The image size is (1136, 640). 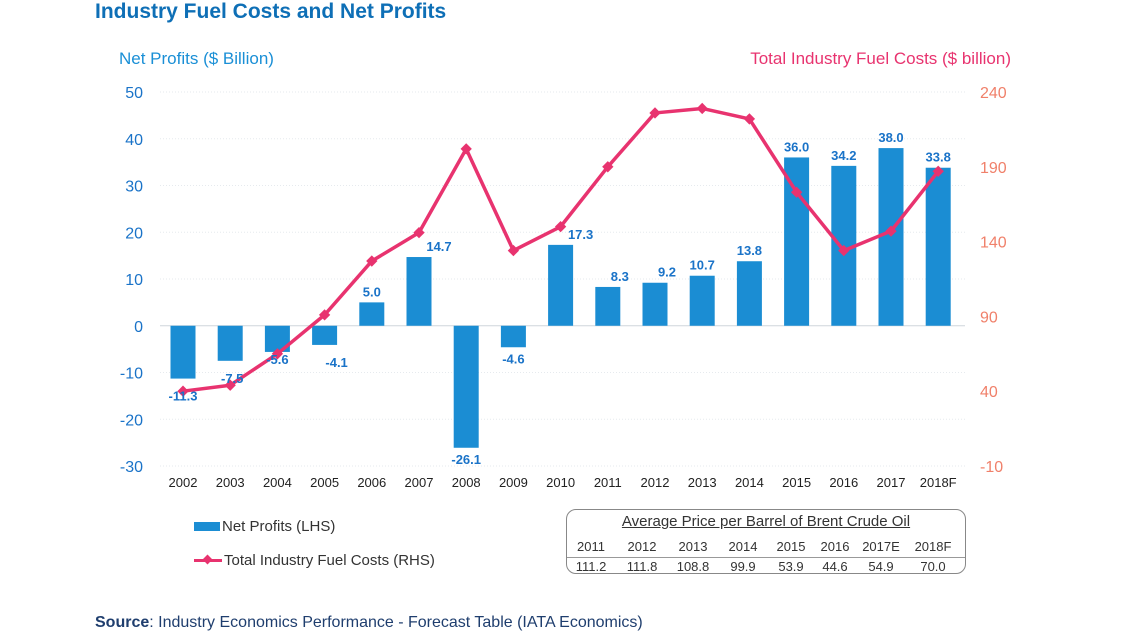 What do you see at coordinates (371, 482) in the screenshot?
I see `x-axis-tick-label: 2006` at bounding box center [371, 482].